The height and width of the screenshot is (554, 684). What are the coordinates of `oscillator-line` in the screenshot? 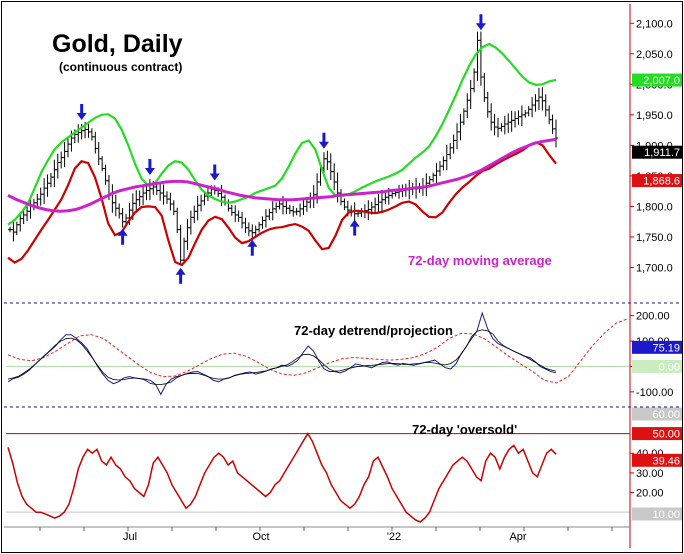 It's located at (282, 477).